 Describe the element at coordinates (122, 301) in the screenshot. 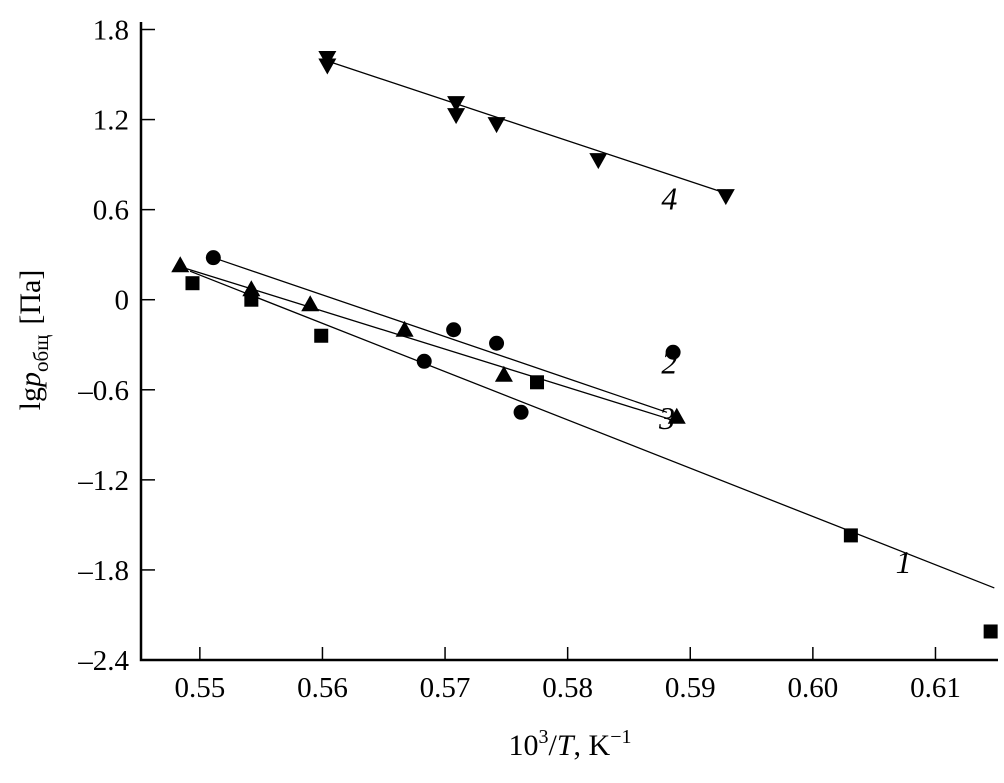

I see `y-tick-label: 0` at that location.